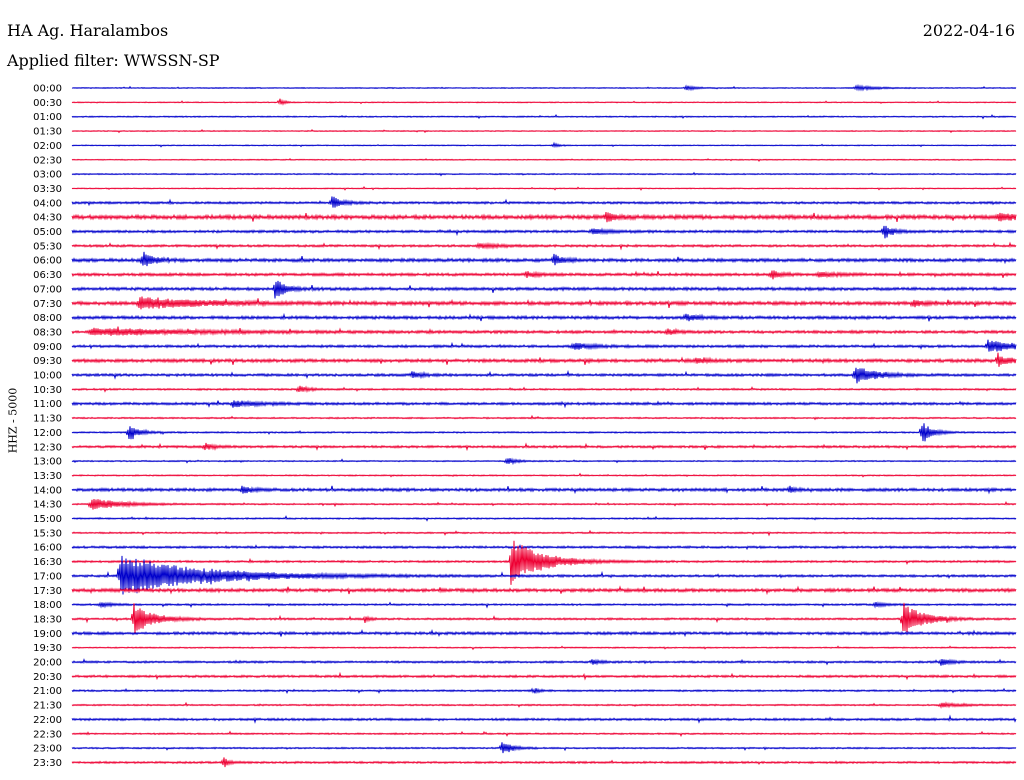 The image size is (1024, 780). What do you see at coordinates (47, 146) in the screenshot?
I see `row-time-label: 02:00` at bounding box center [47, 146].